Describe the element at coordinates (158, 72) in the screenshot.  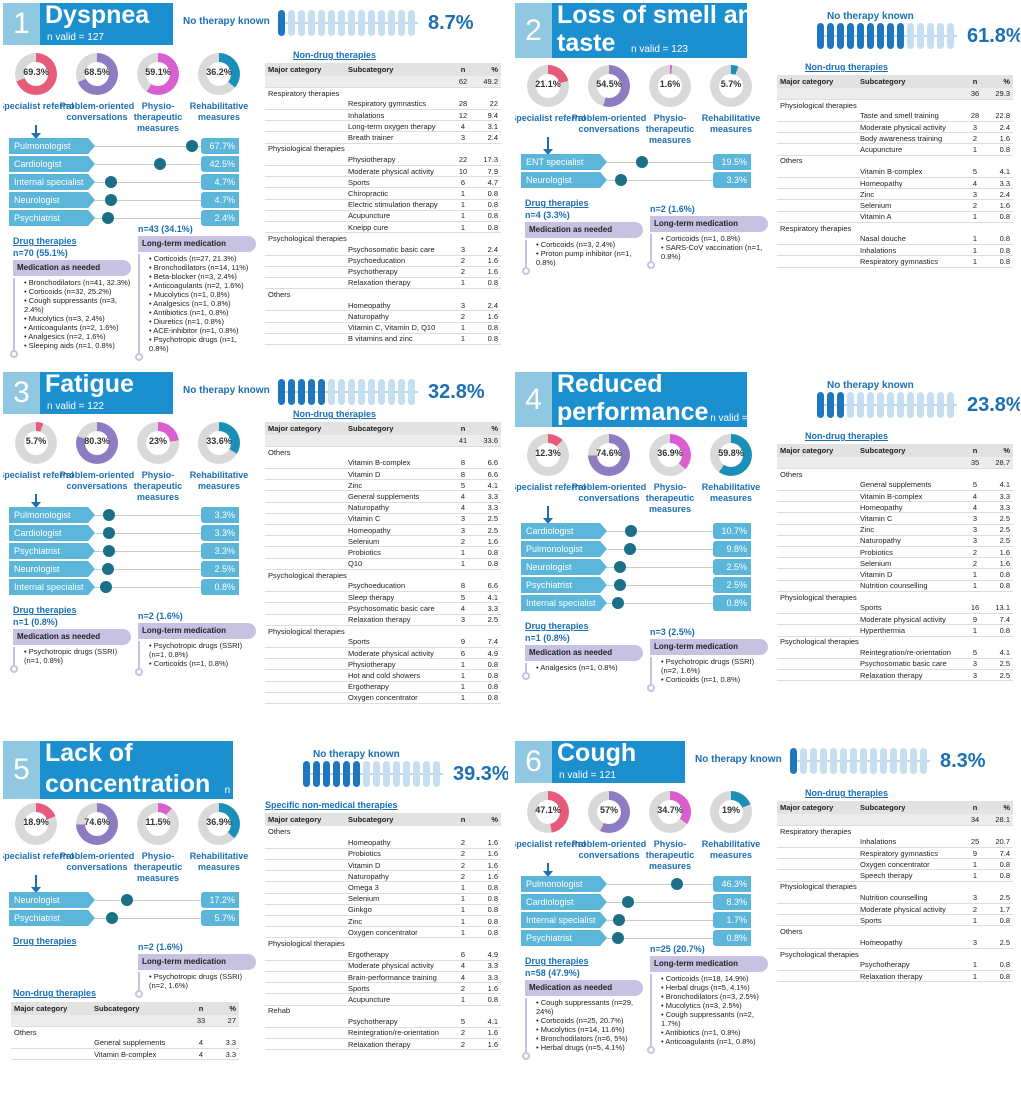
I see `donut-value: 59.1%` at that location.